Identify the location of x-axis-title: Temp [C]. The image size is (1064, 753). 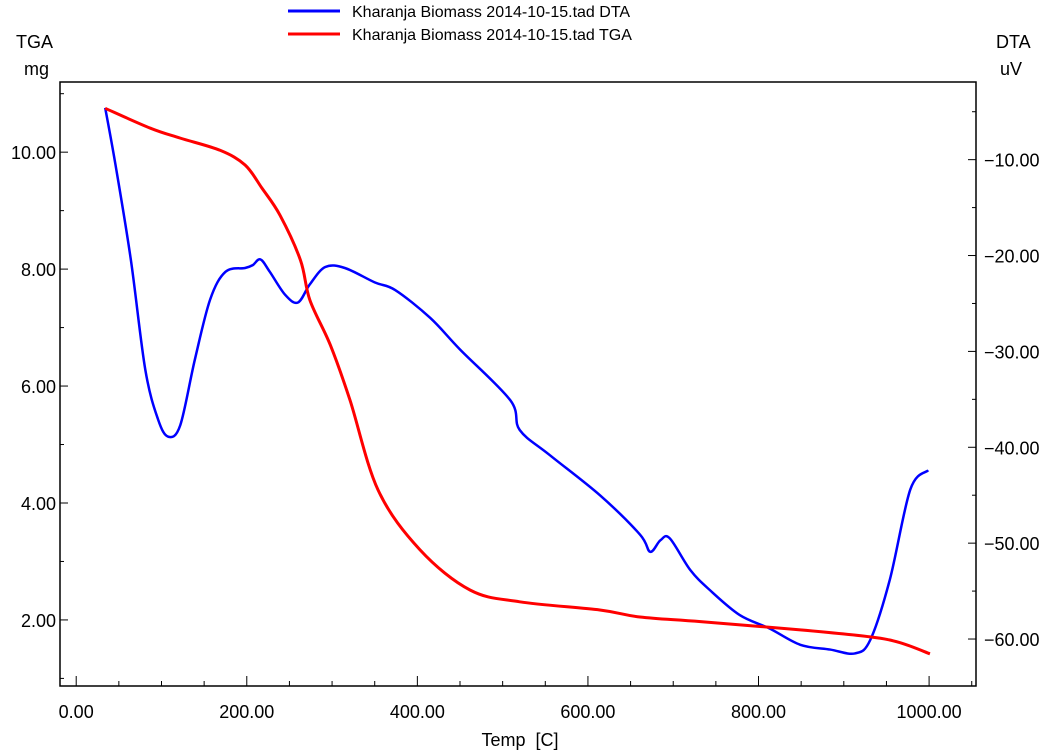
(519, 740).